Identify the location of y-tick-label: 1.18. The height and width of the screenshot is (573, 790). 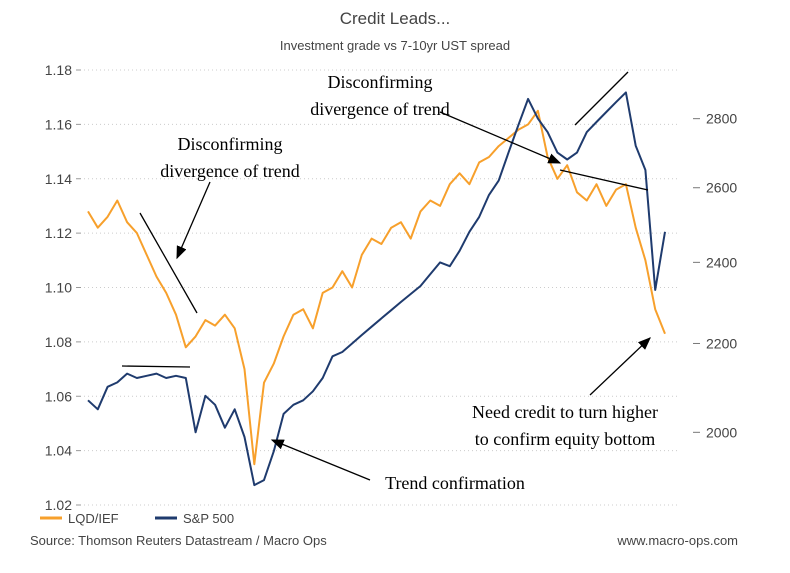
(58, 70).